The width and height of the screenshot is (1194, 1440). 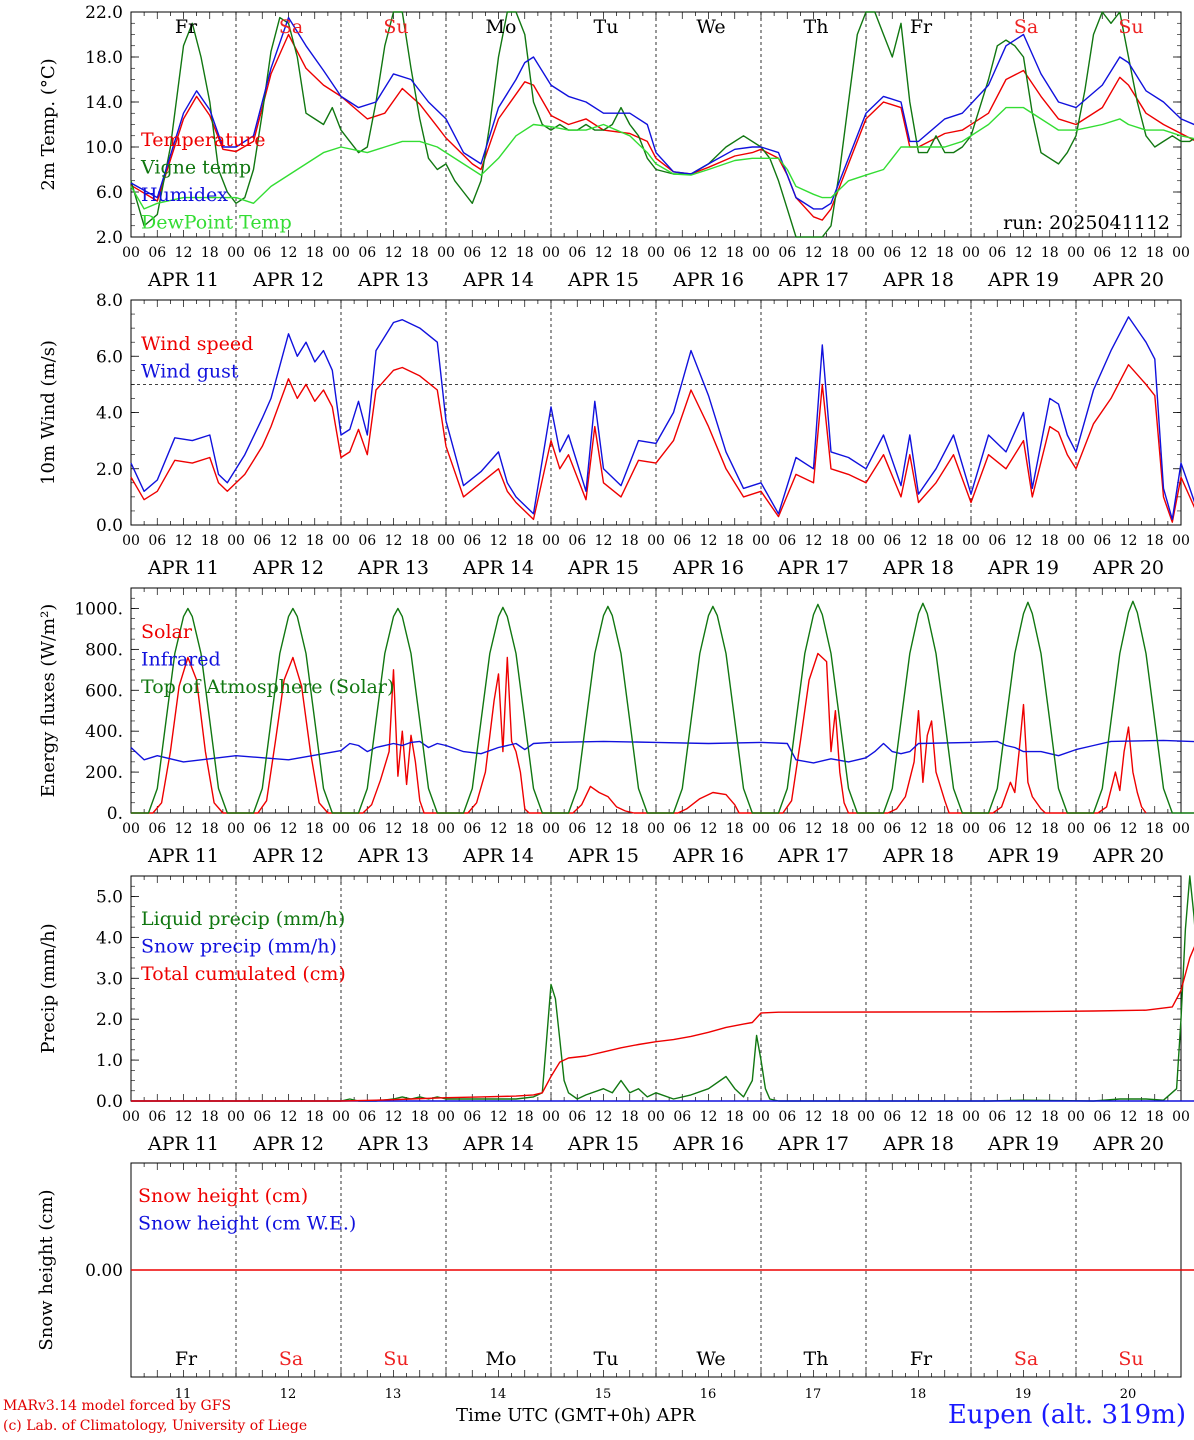 What do you see at coordinates (223, 1196) in the screenshot?
I see `legend-entry: Snow height (cm)` at bounding box center [223, 1196].